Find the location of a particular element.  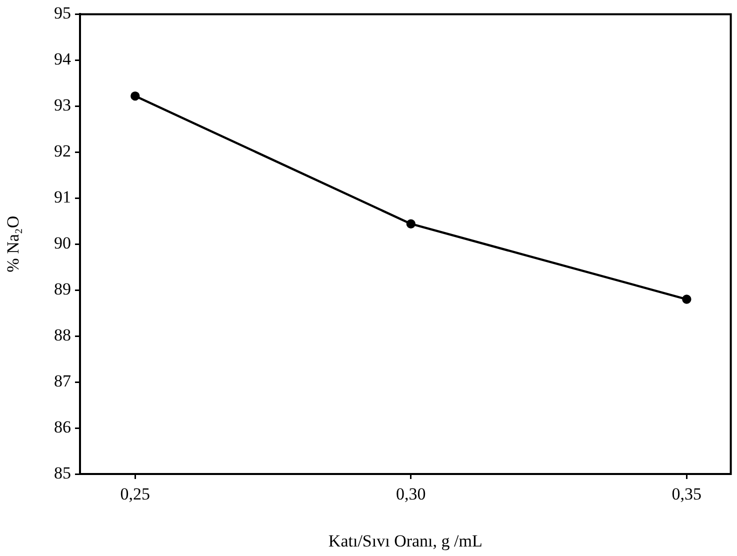

y-tick-label: 86 is located at coordinates (62, 426).